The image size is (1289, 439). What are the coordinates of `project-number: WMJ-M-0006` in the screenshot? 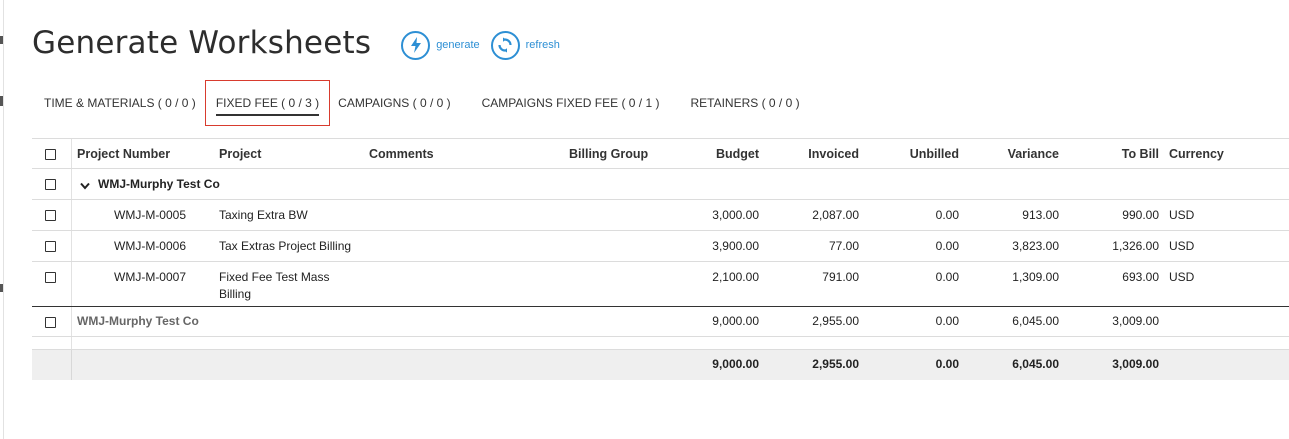 It's located at (150, 246).